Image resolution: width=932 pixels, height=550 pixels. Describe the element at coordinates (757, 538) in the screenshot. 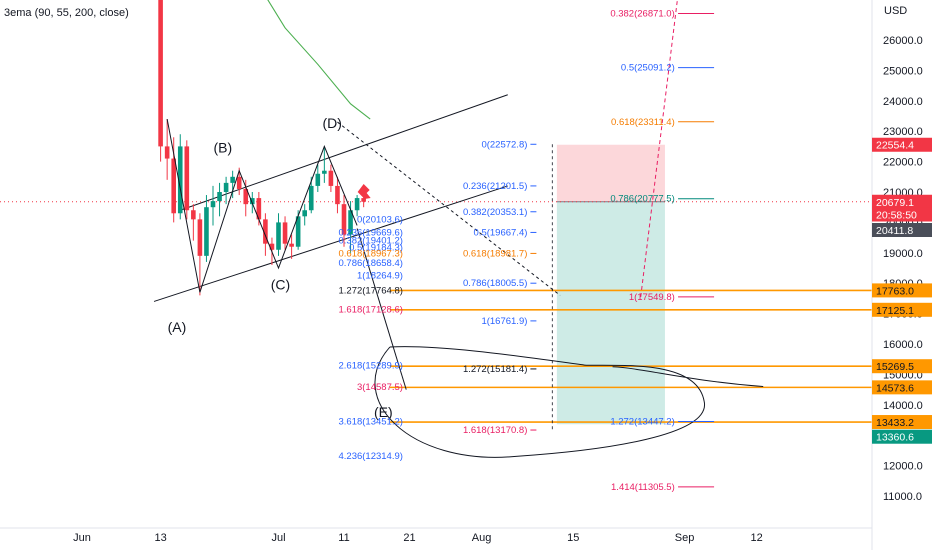

I see `x-tick-label: 12` at that location.